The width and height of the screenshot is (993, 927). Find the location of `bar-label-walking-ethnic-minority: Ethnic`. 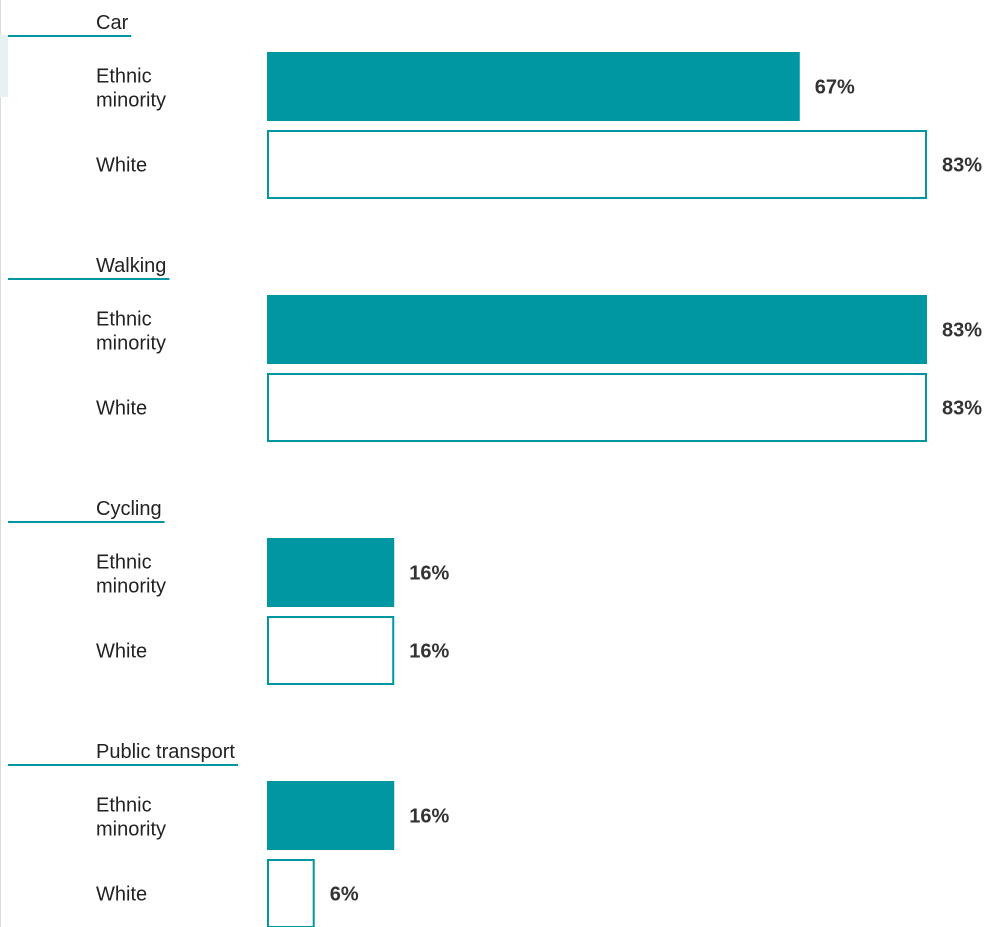

bar-label-walking-ethnic-minority: Ethnic is located at coordinates (124, 320).